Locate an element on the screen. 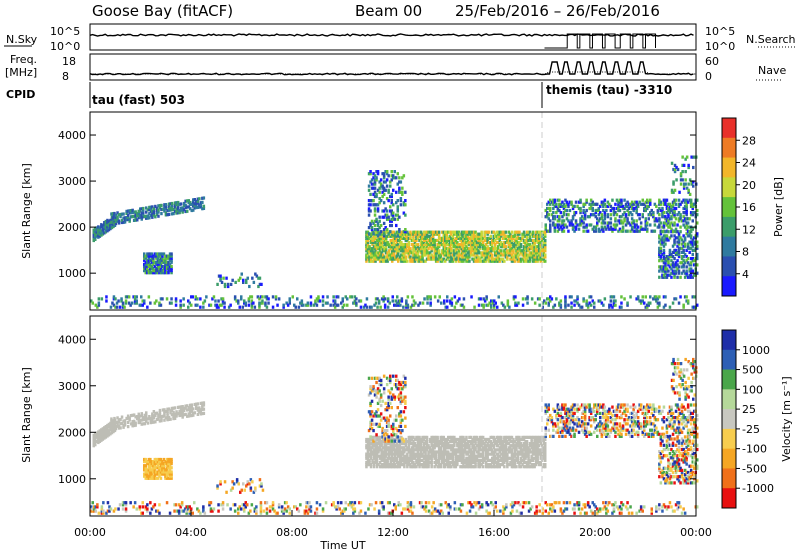 The height and width of the screenshot is (558, 800). nsky-label: N.Sky is located at coordinates (22, 39).